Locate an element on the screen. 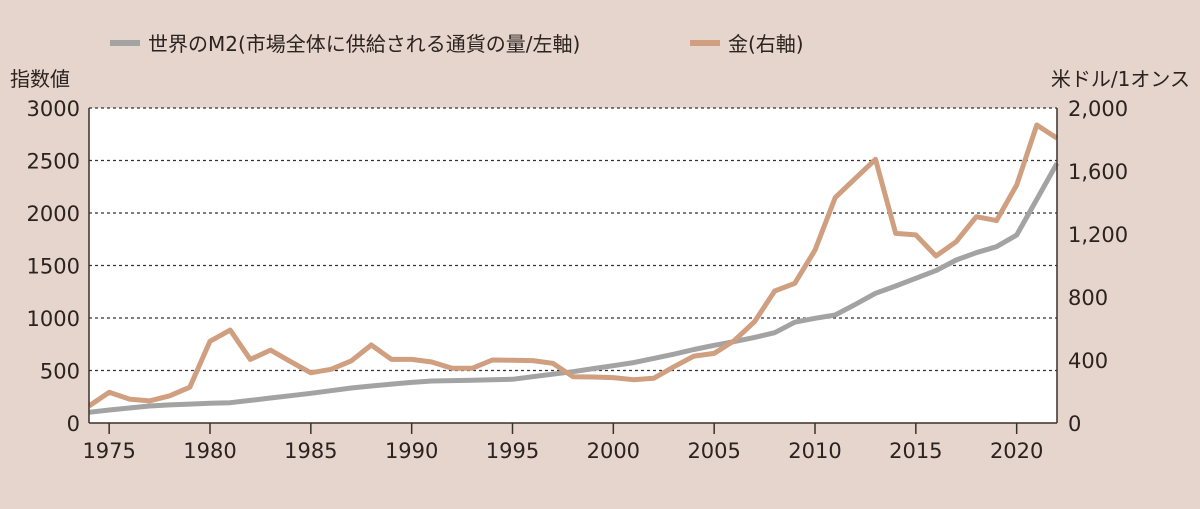  x-tick-label: 1995 is located at coordinates (512, 451).